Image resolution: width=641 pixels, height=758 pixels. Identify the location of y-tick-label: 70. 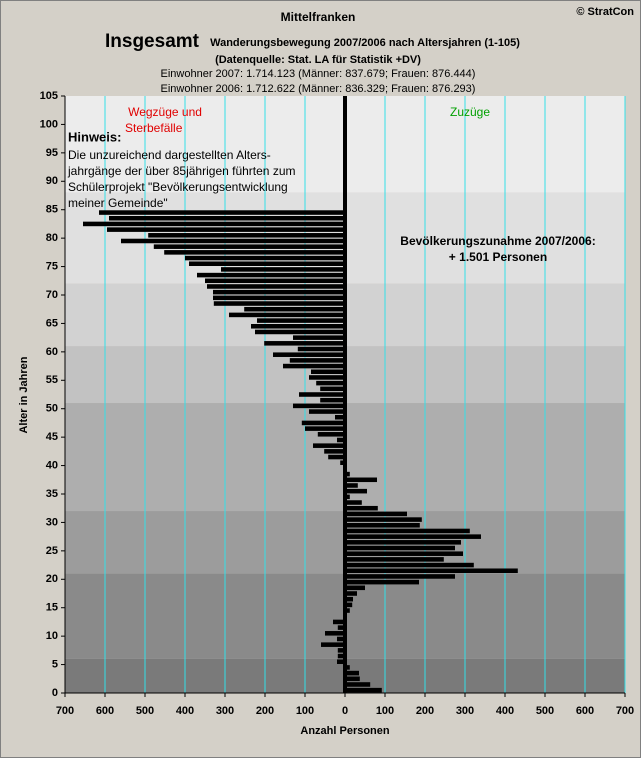
(52, 295).